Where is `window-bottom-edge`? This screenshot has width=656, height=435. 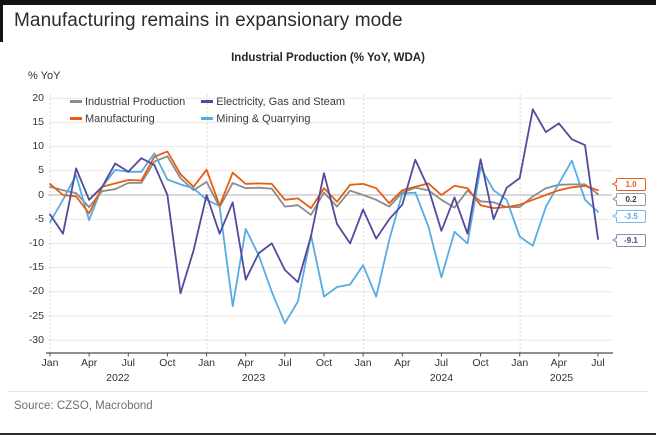
window-bottom-edge is located at coordinates (328, 434).